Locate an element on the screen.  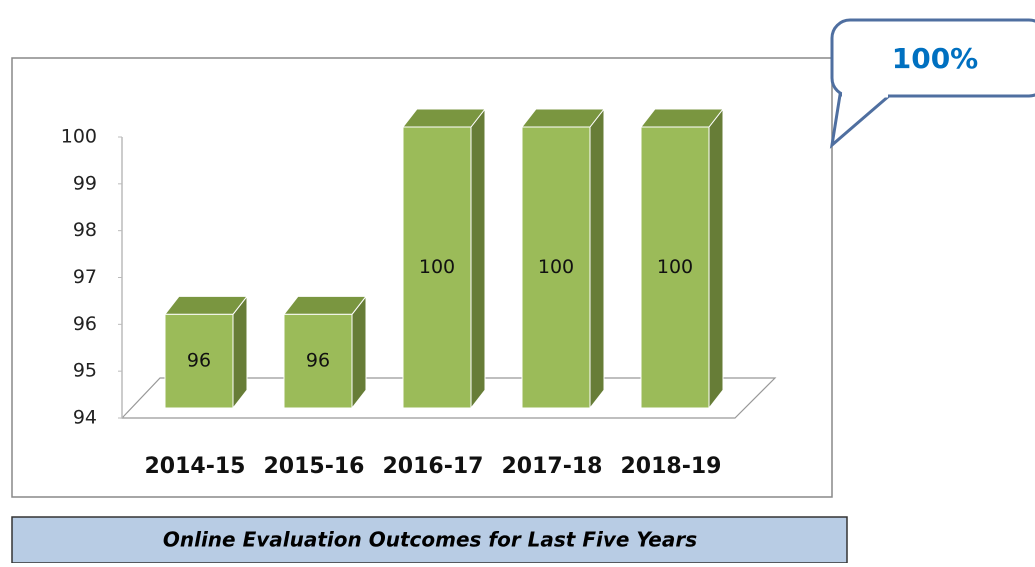
y-tick-label: 99 is located at coordinates (85, 183).